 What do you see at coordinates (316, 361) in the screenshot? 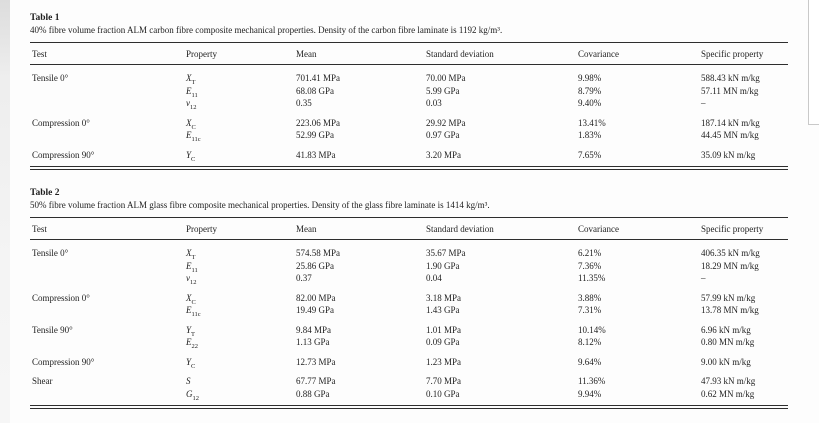
I see `mean-cell: 12.73 MPa` at bounding box center [316, 361].